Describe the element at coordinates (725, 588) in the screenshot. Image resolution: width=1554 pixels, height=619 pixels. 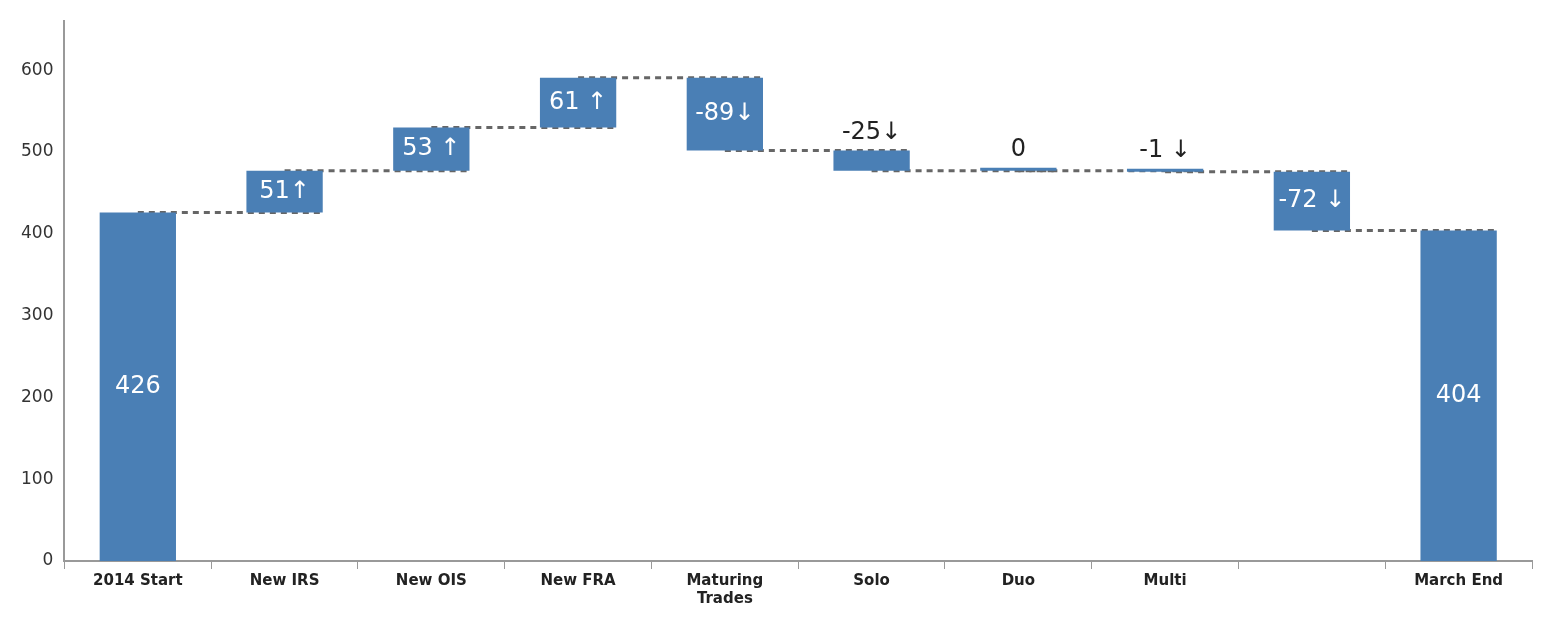
I see `x-tick-label: Maturing Trades` at that location.